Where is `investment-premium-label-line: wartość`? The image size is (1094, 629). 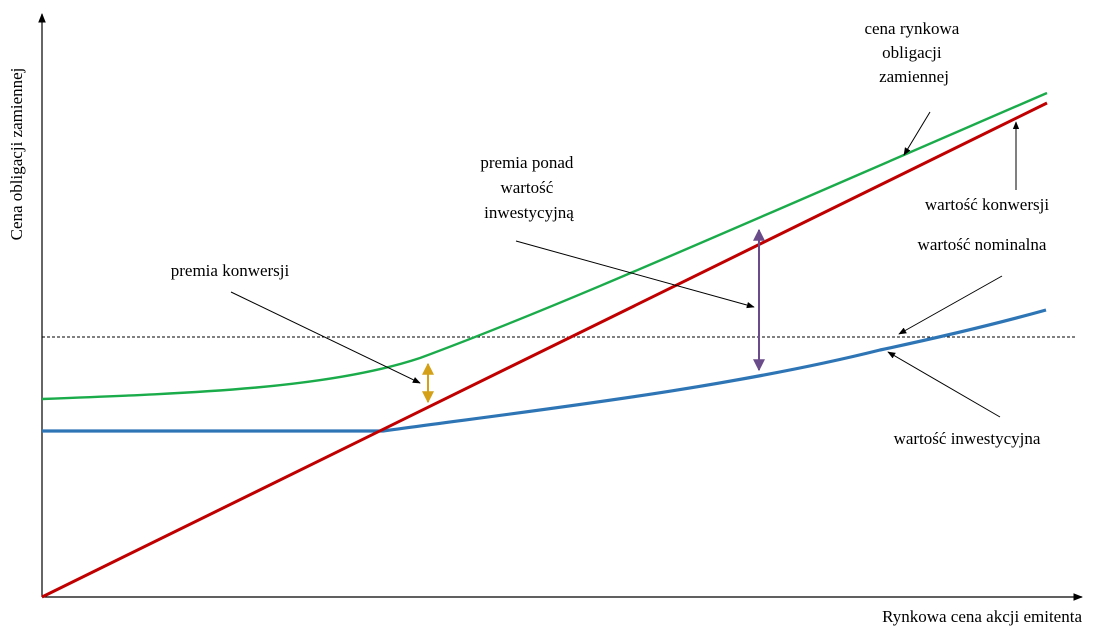 investment-premium-label-line: wartość is located at coordinates (526, 187).